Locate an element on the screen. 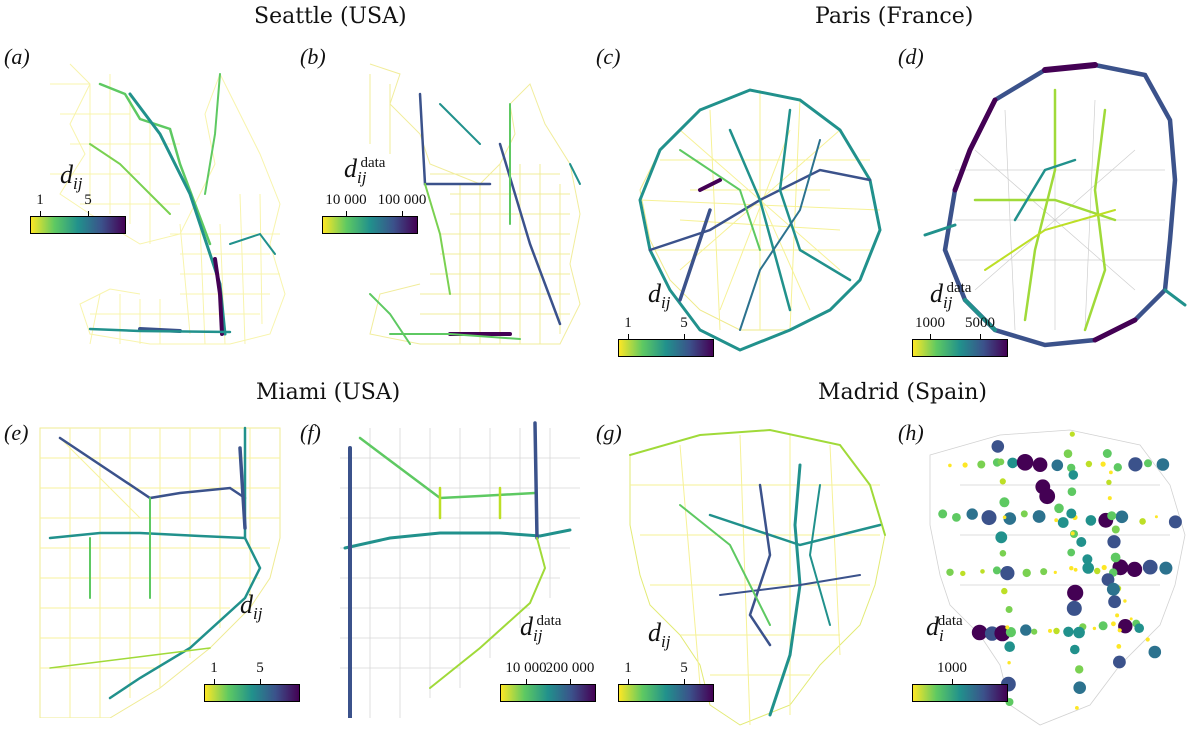  map-seattle-model is located at coordinates (168, 204).